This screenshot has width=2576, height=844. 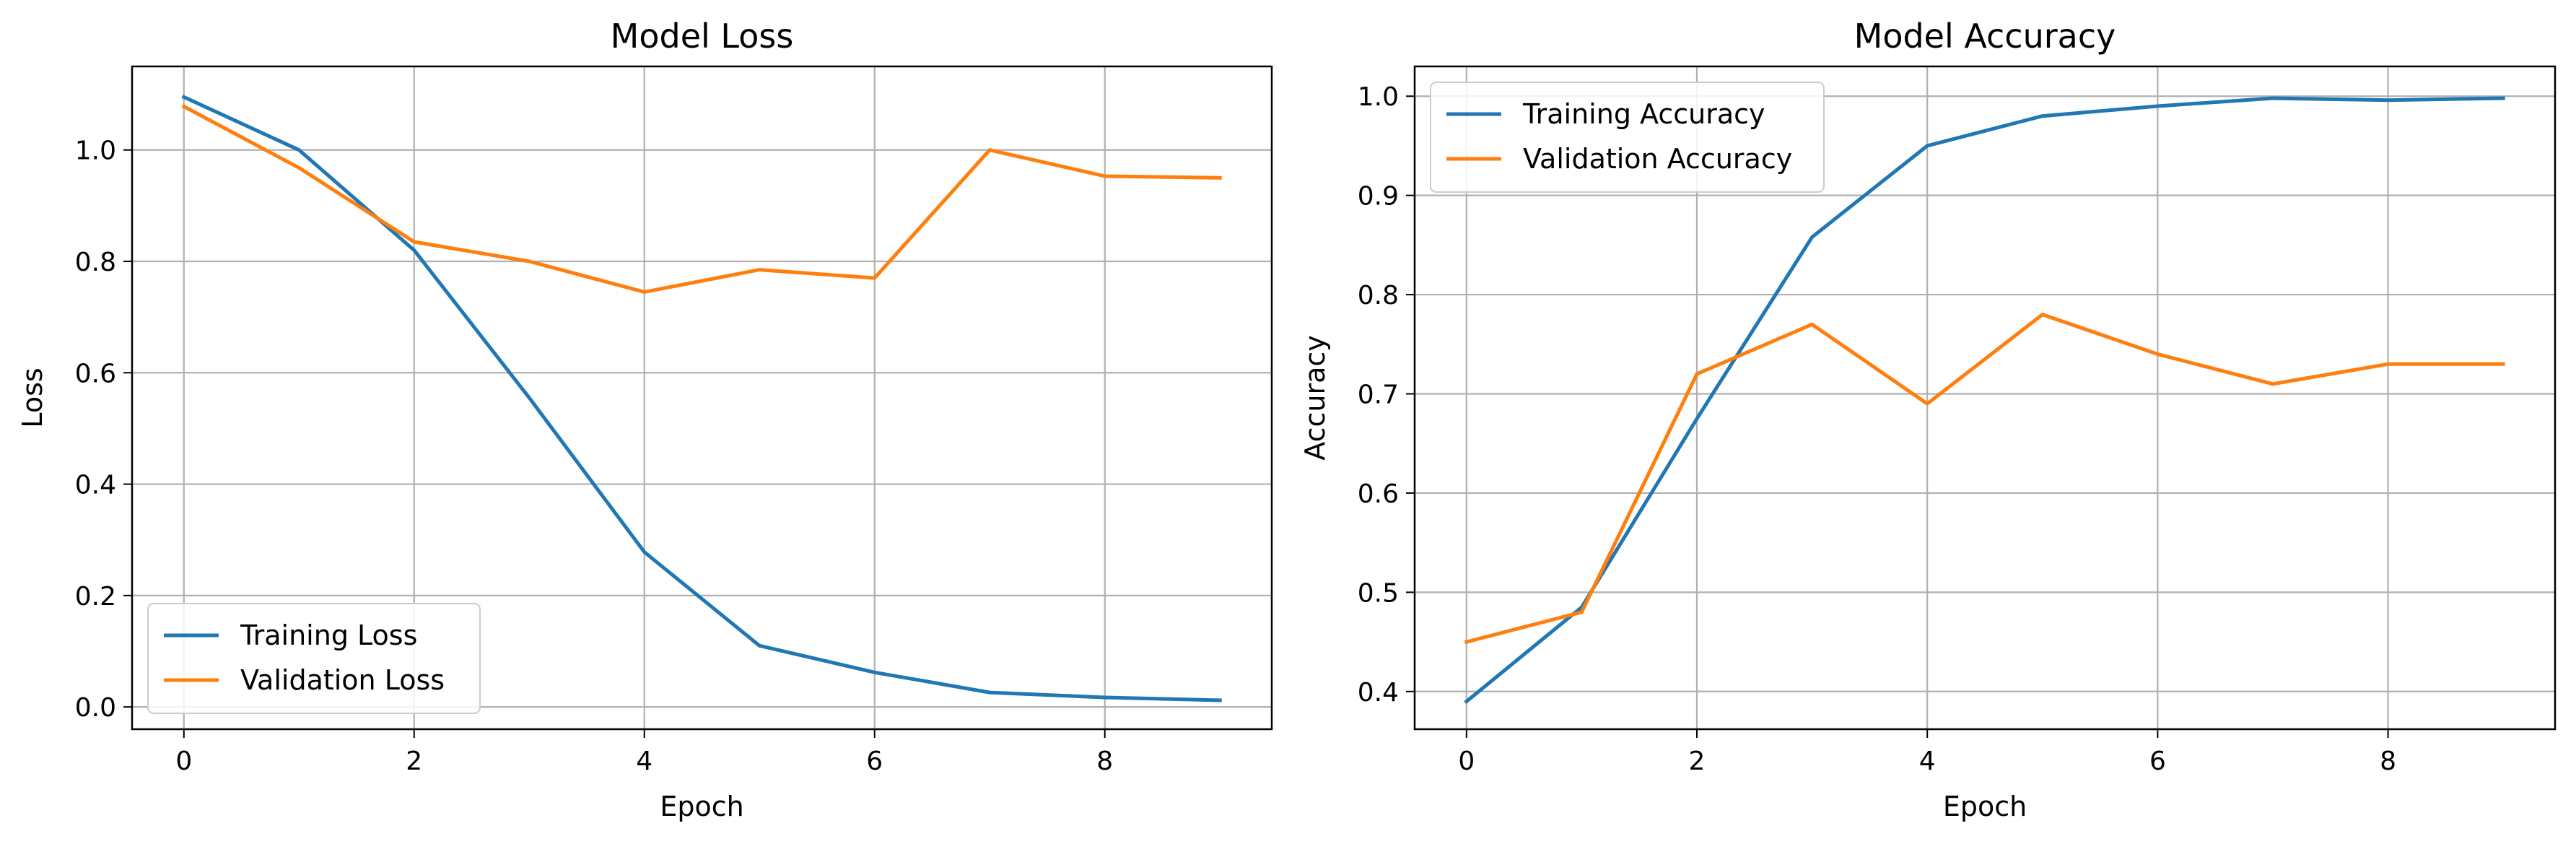 I want to click on legend-label-validation-accuracy: Validation Accuracy, so click(x=1657, y=159).